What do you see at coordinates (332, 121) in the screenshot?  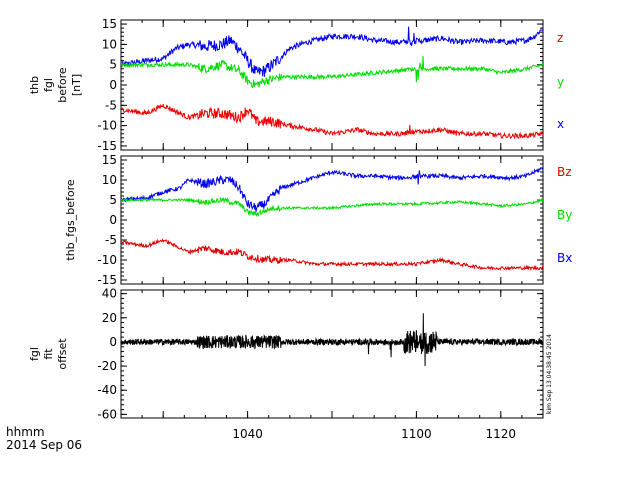 I see `series-line-x` at bounding box center [332, 121].